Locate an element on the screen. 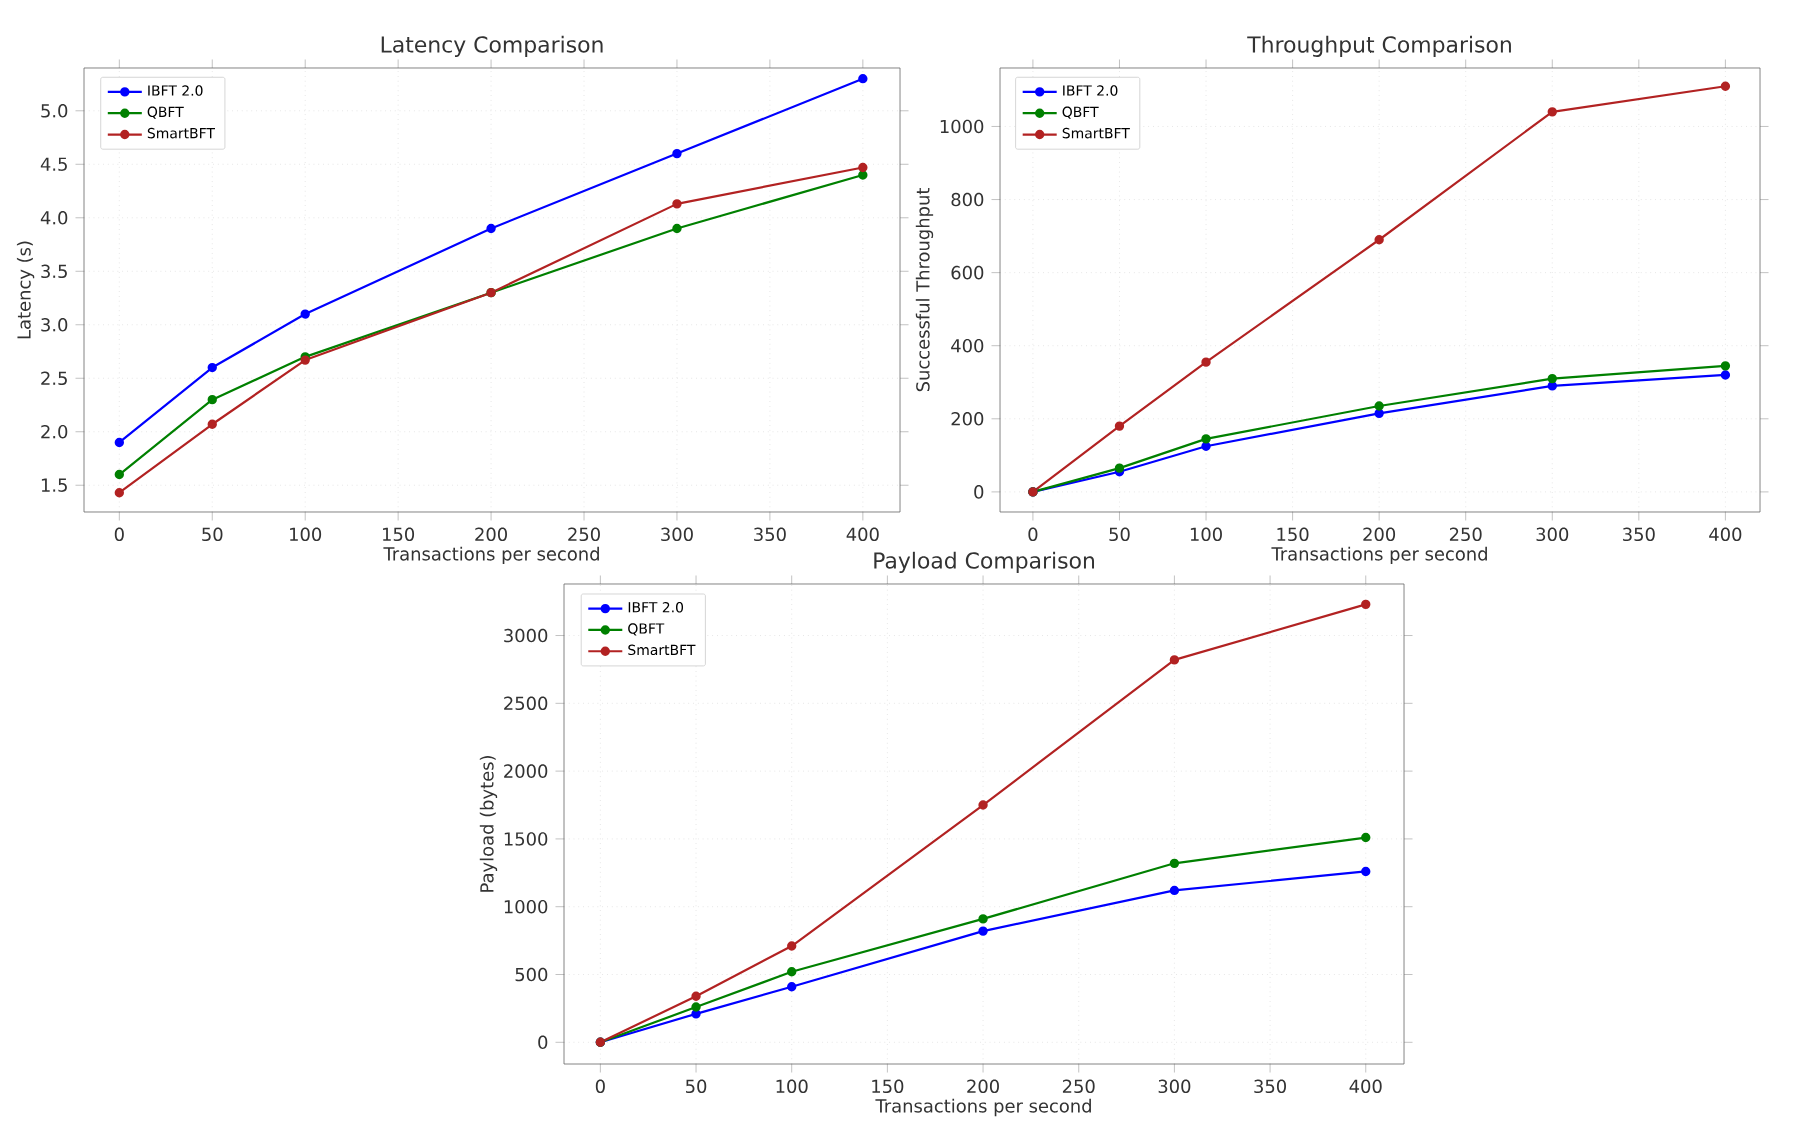  y-tick-label: 400 is located at coordinates (967, 345).